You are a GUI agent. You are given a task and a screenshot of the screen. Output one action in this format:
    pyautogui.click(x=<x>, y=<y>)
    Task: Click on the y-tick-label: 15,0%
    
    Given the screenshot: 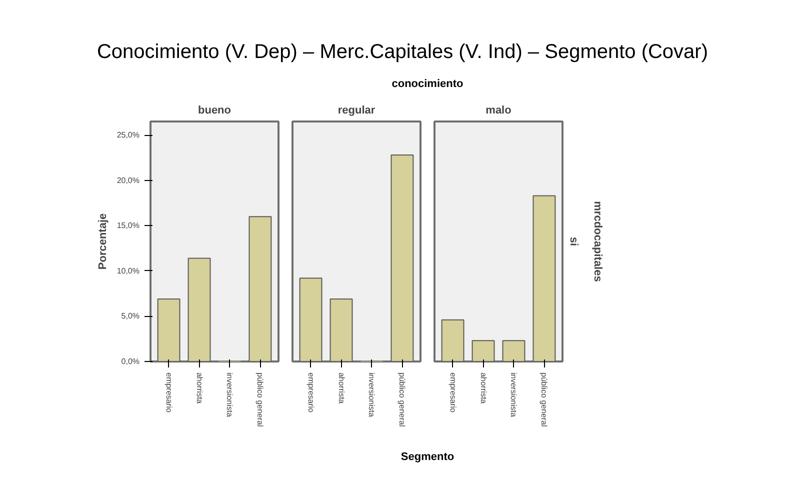 What is the action you would take?
    pyautogui.click(x=128, y=225)
    